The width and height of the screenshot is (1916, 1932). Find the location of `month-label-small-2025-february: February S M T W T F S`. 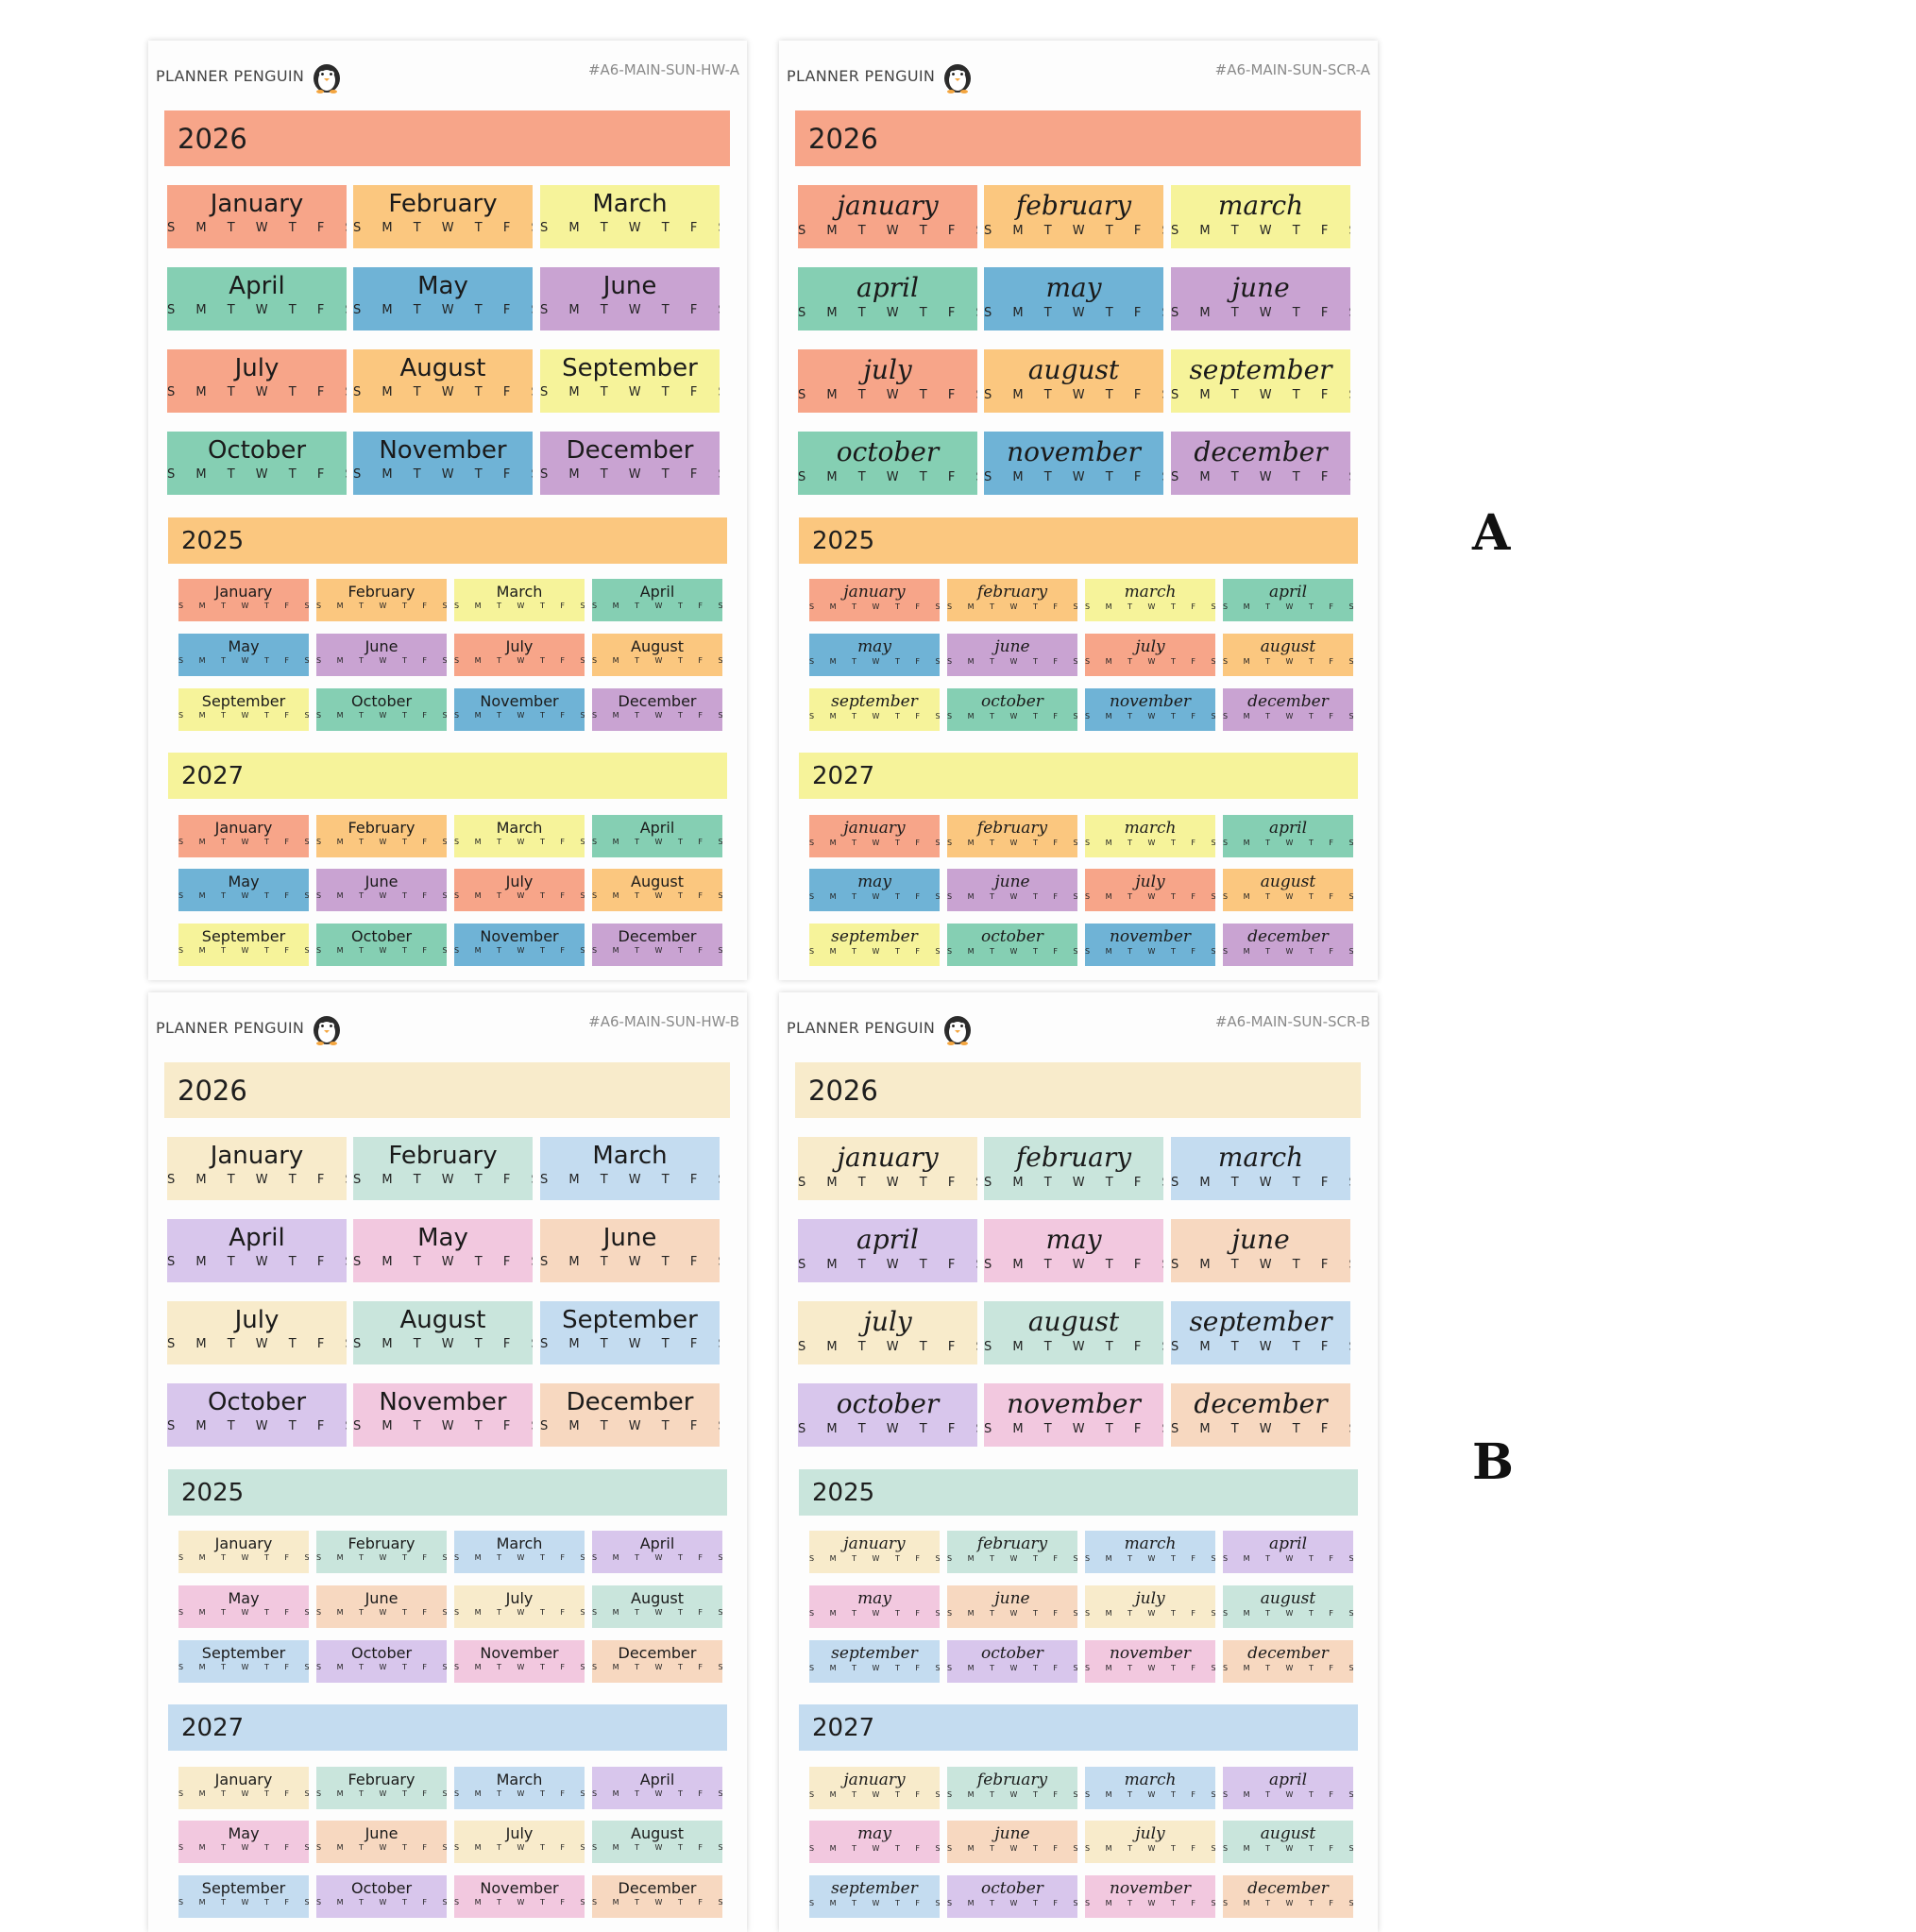

month-label-small-2025-february: February S M T W T F S is located at coordinates (381, 600).